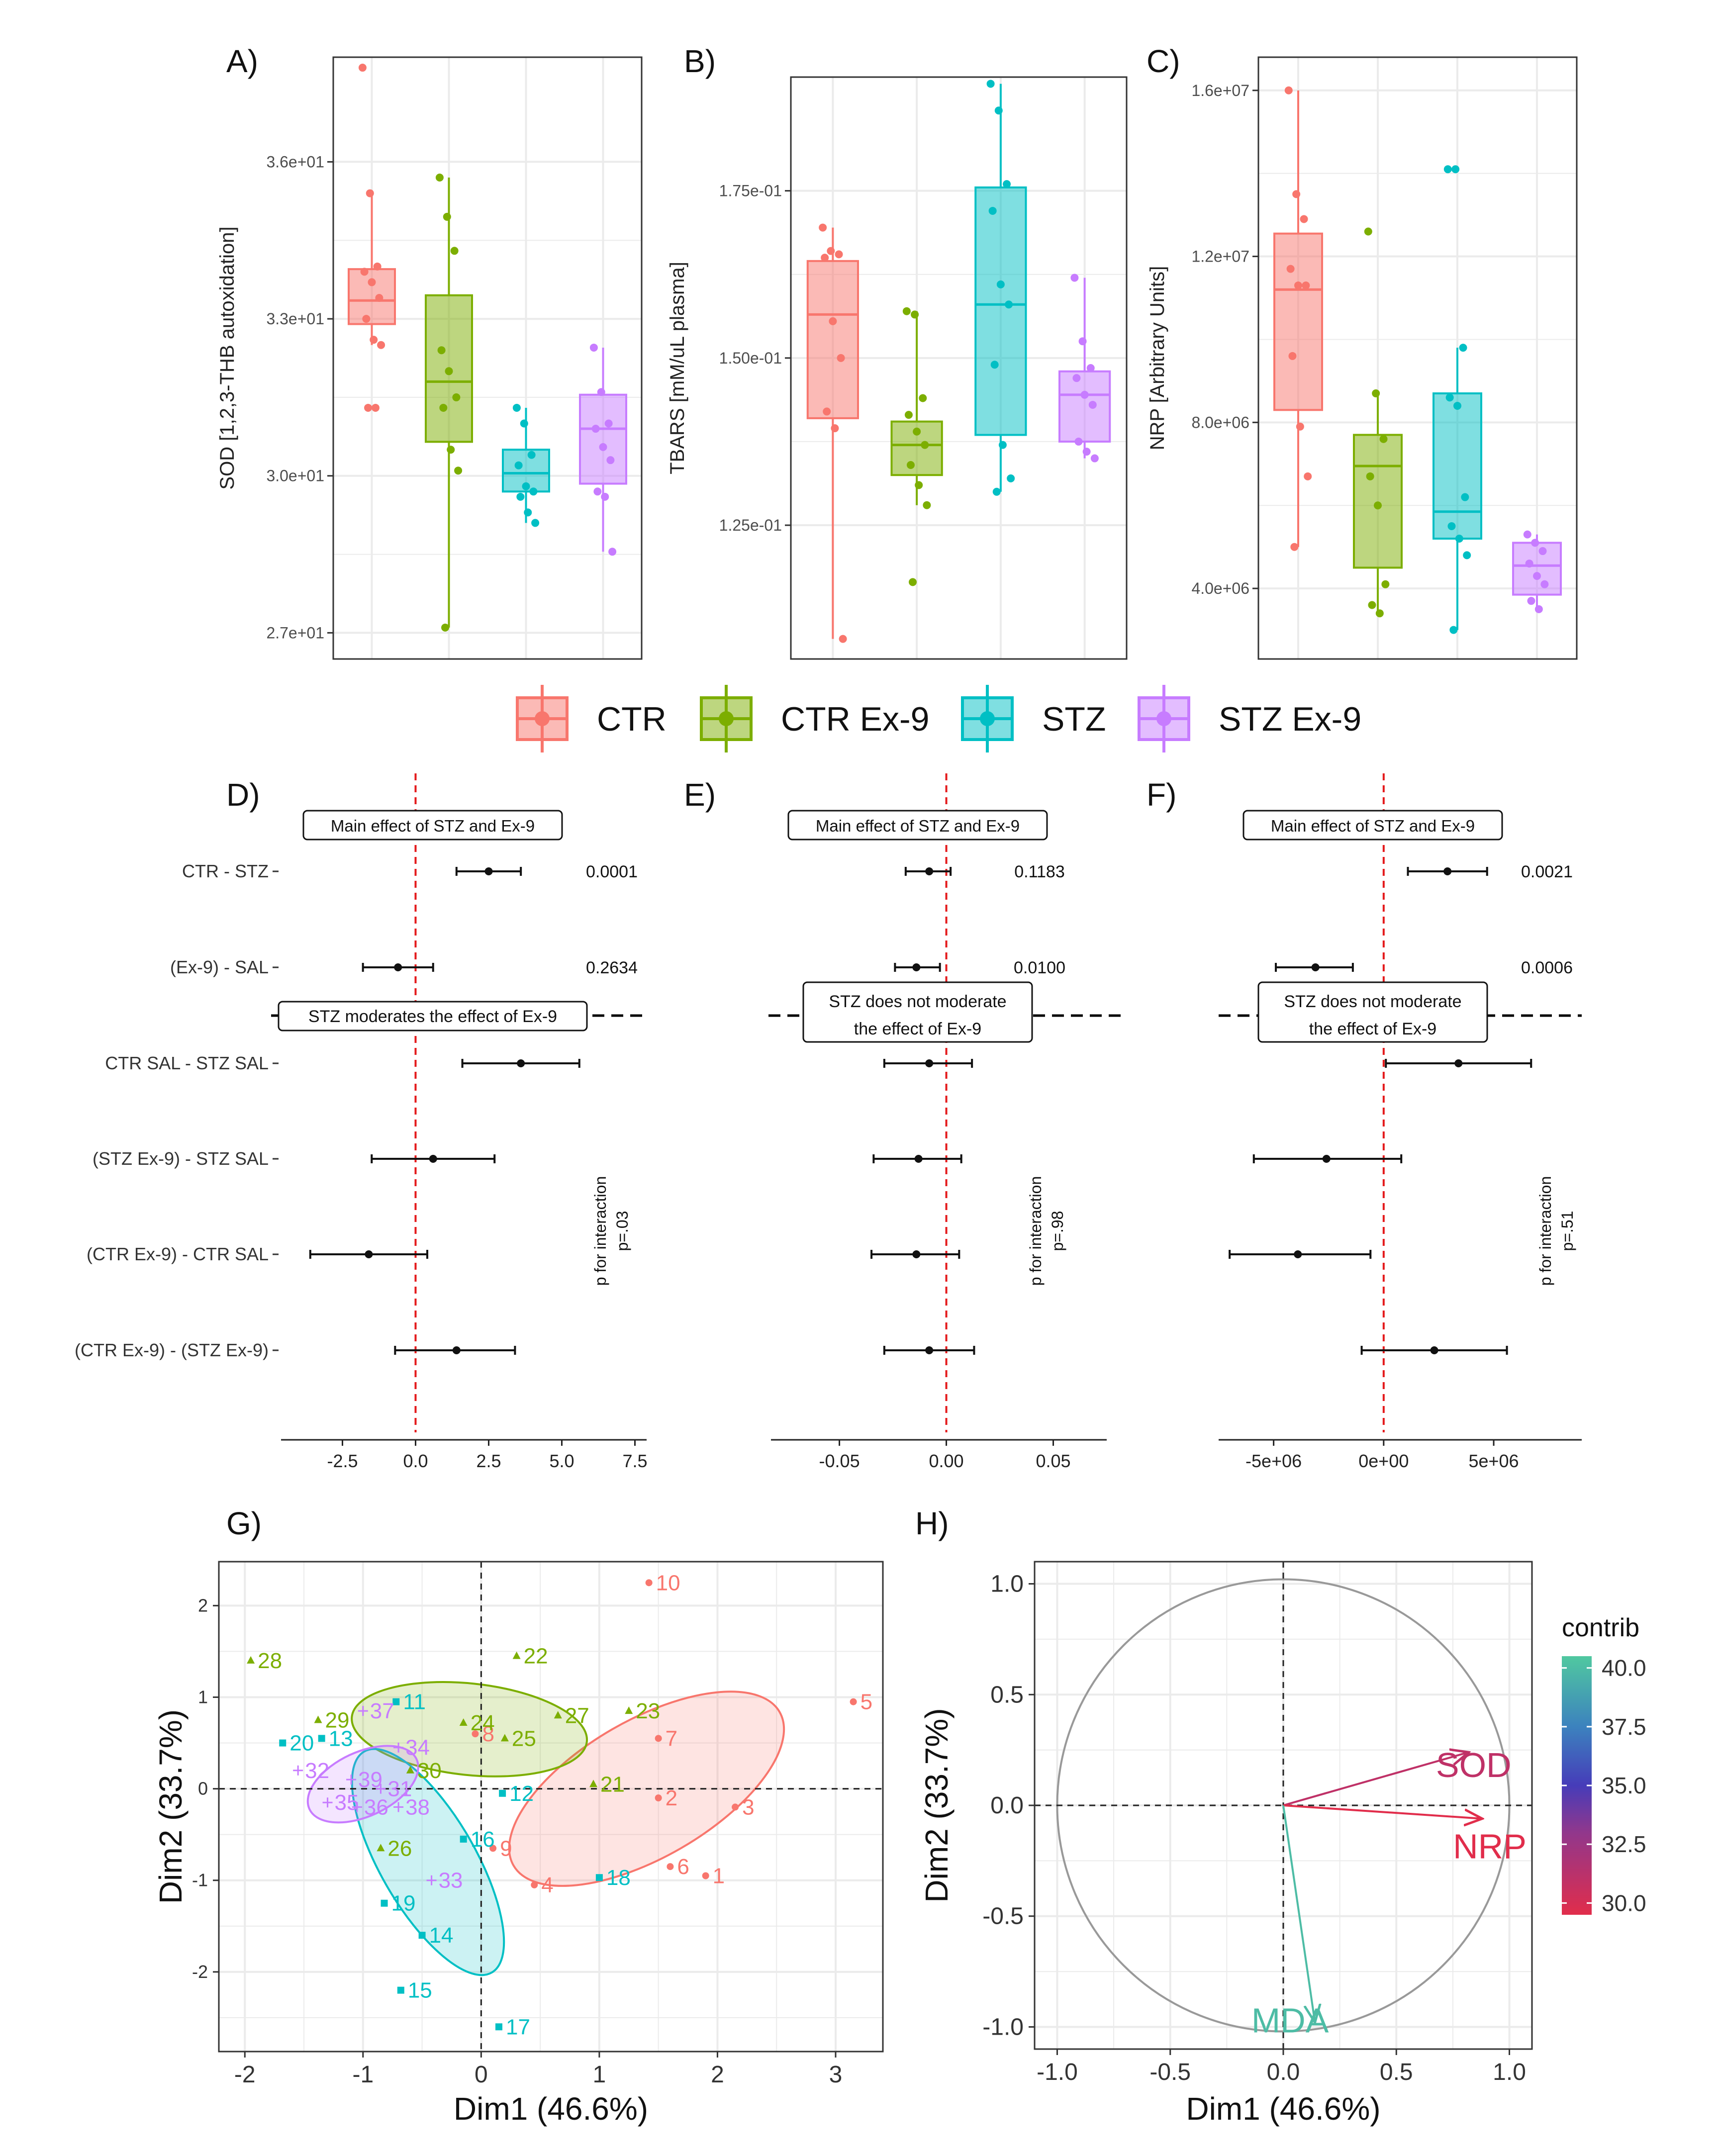 This screenshot has width=1720, height=2156. Describe the element at coordinates (671, 1738) in the screenshot. I see `individual-label: 7` at that location.